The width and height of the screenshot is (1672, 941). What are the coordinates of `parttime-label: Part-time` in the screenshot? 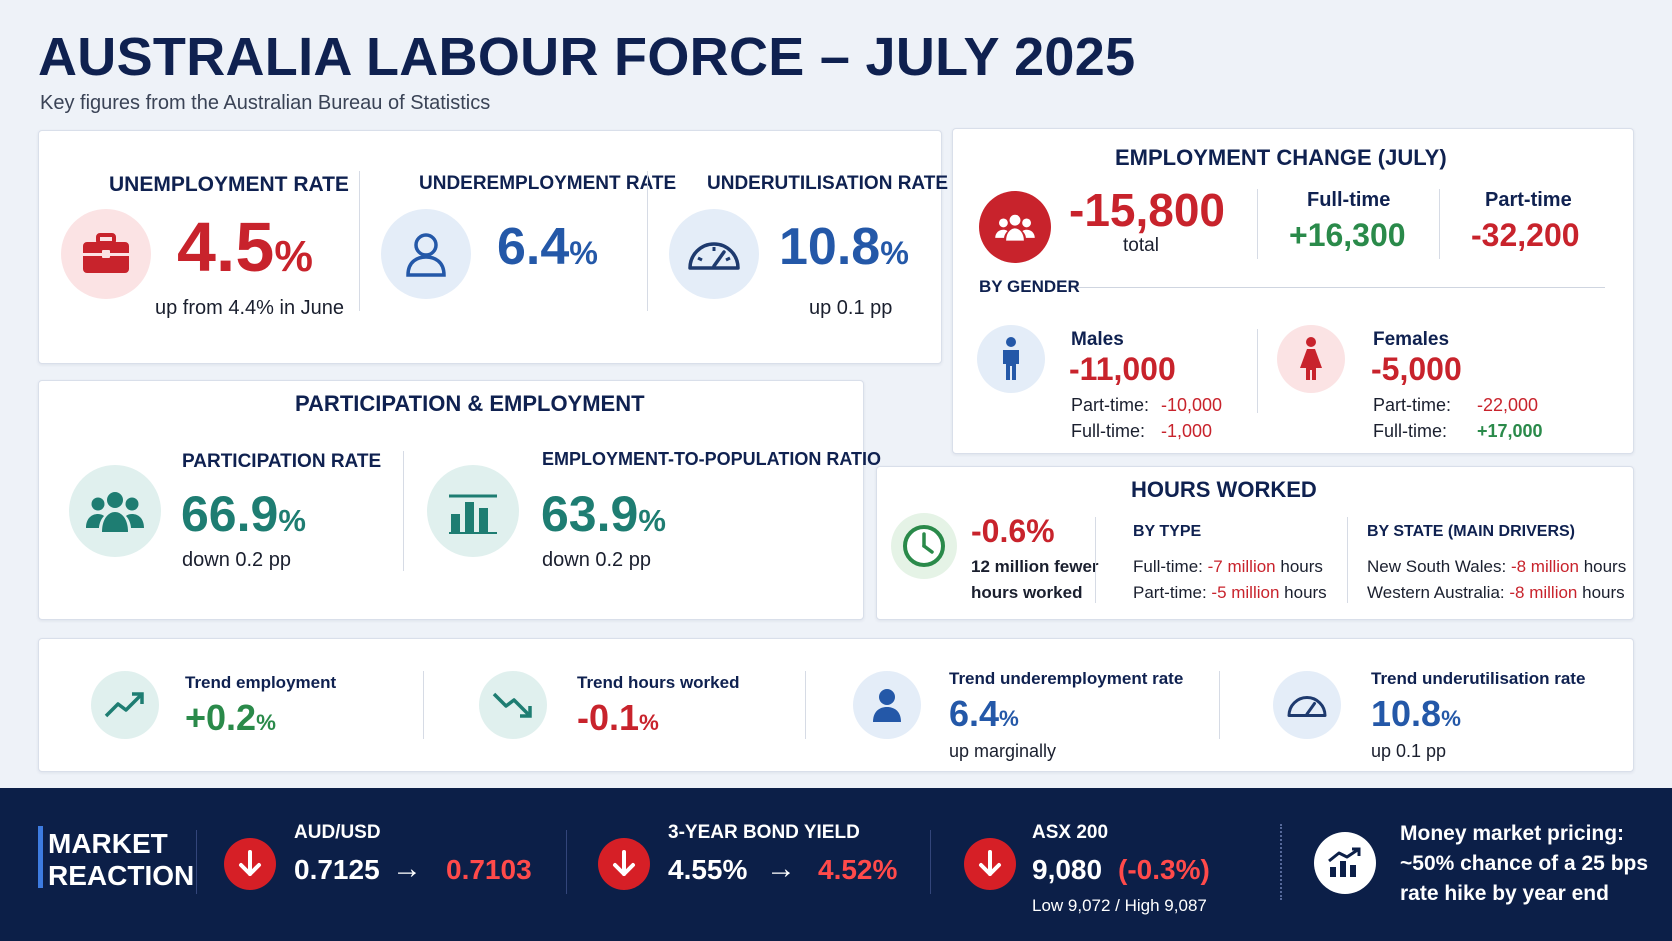 It's located at (1528, 200).